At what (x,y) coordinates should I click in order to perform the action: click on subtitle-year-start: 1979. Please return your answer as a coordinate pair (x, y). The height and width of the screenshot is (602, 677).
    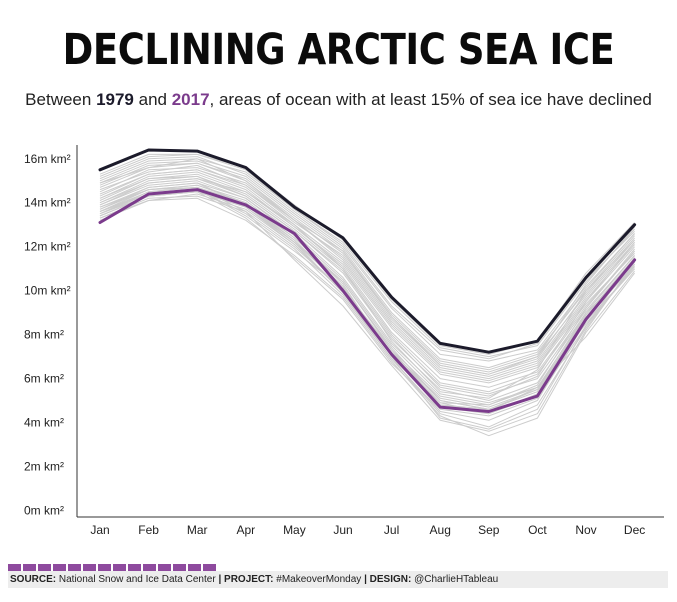
    Looking at the image, I should click on (115, 99).